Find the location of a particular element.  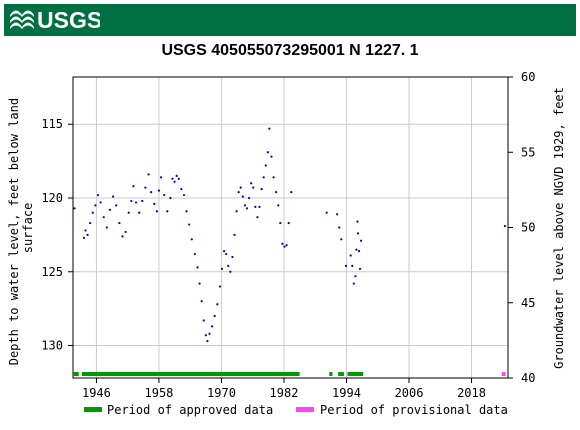

x-tick-label: 2006 is located at coordinates (409, 393).